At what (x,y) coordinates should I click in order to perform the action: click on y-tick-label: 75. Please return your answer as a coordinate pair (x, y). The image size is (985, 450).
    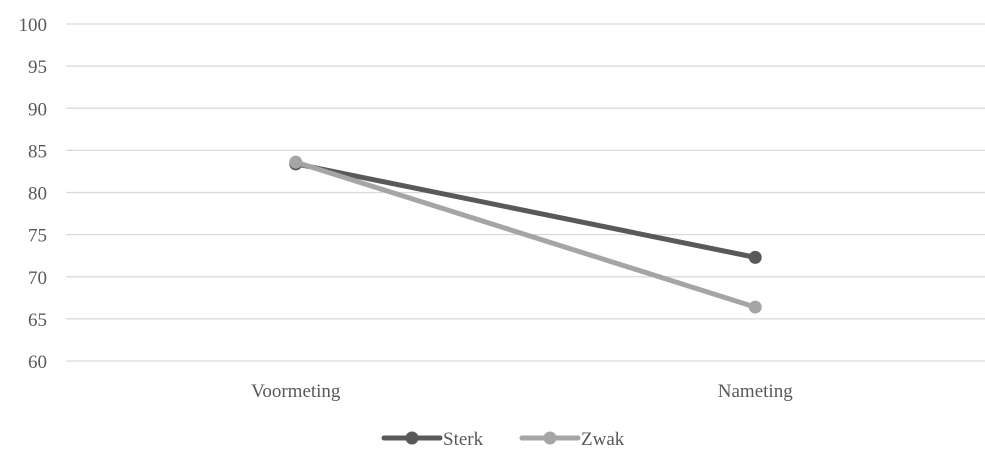
    Looking at the image, I should click on (37, 236).